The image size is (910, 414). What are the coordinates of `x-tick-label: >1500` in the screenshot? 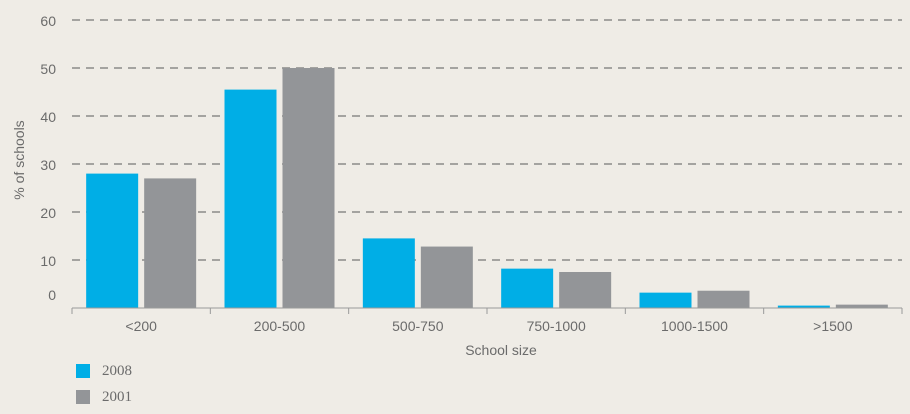 It's located at (833, 326).